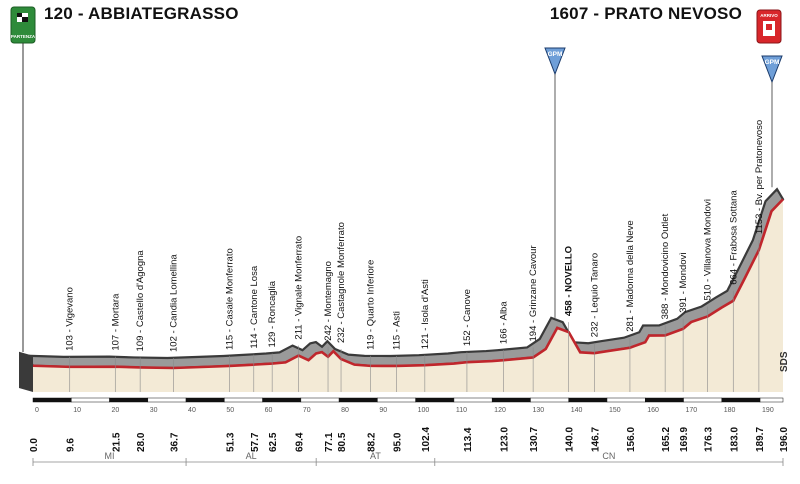  Describe the element at coordinates (251, 456) in the screenshot. I see `province-label: AL` at that location.